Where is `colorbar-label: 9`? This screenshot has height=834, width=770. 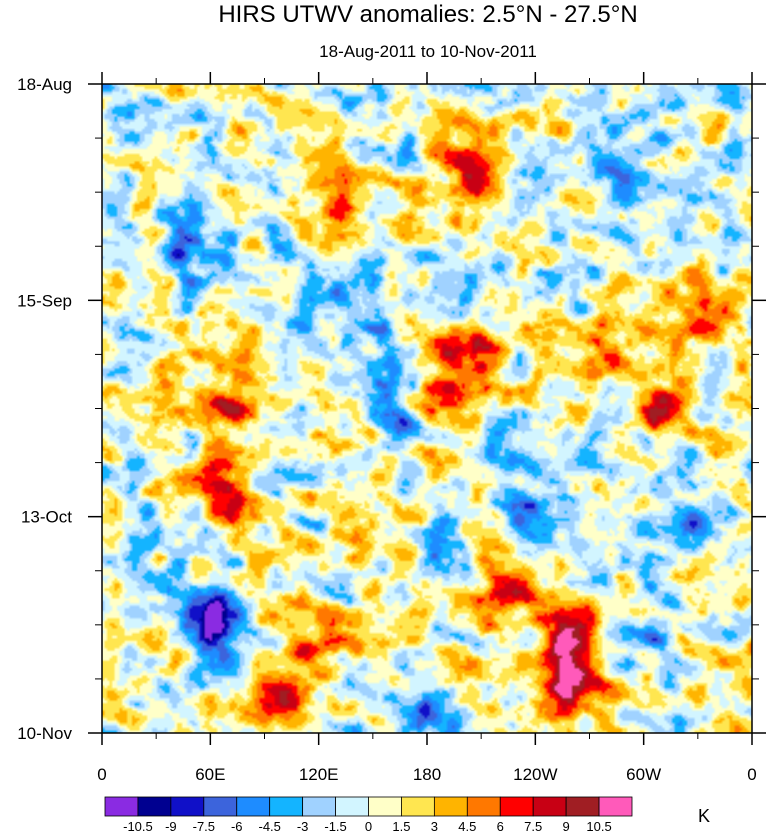
colorbar-label: 9 is located at coordinates (566, 826).